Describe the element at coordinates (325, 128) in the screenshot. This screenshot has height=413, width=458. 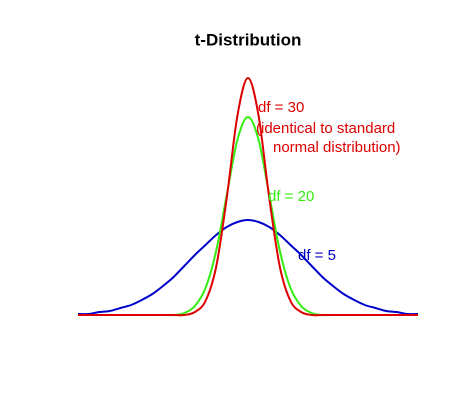
I see `annotation: (identical to standard` at that location.